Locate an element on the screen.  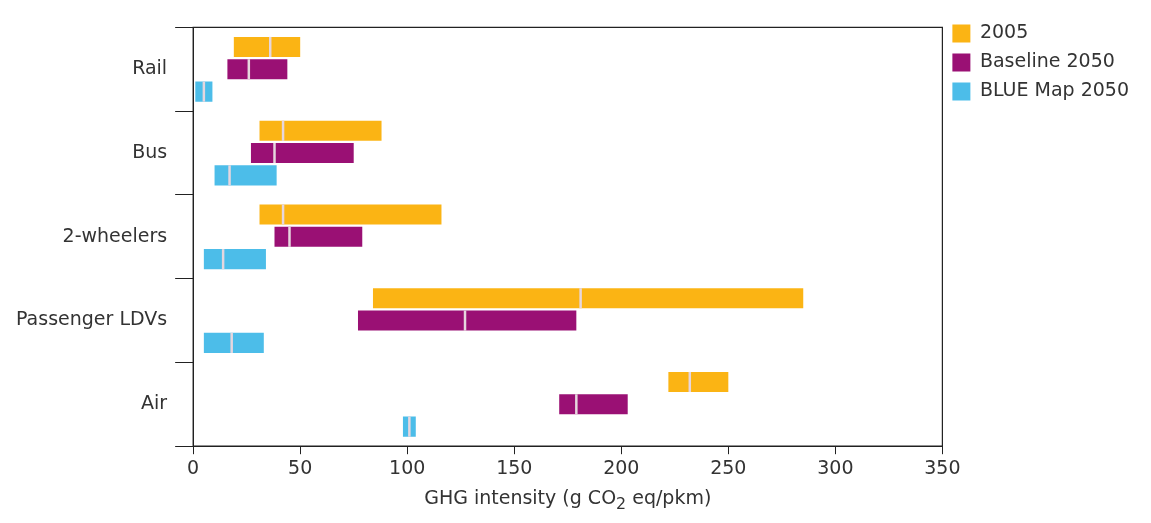
x-tick-label: 200 is located at coordinates (621, 466).